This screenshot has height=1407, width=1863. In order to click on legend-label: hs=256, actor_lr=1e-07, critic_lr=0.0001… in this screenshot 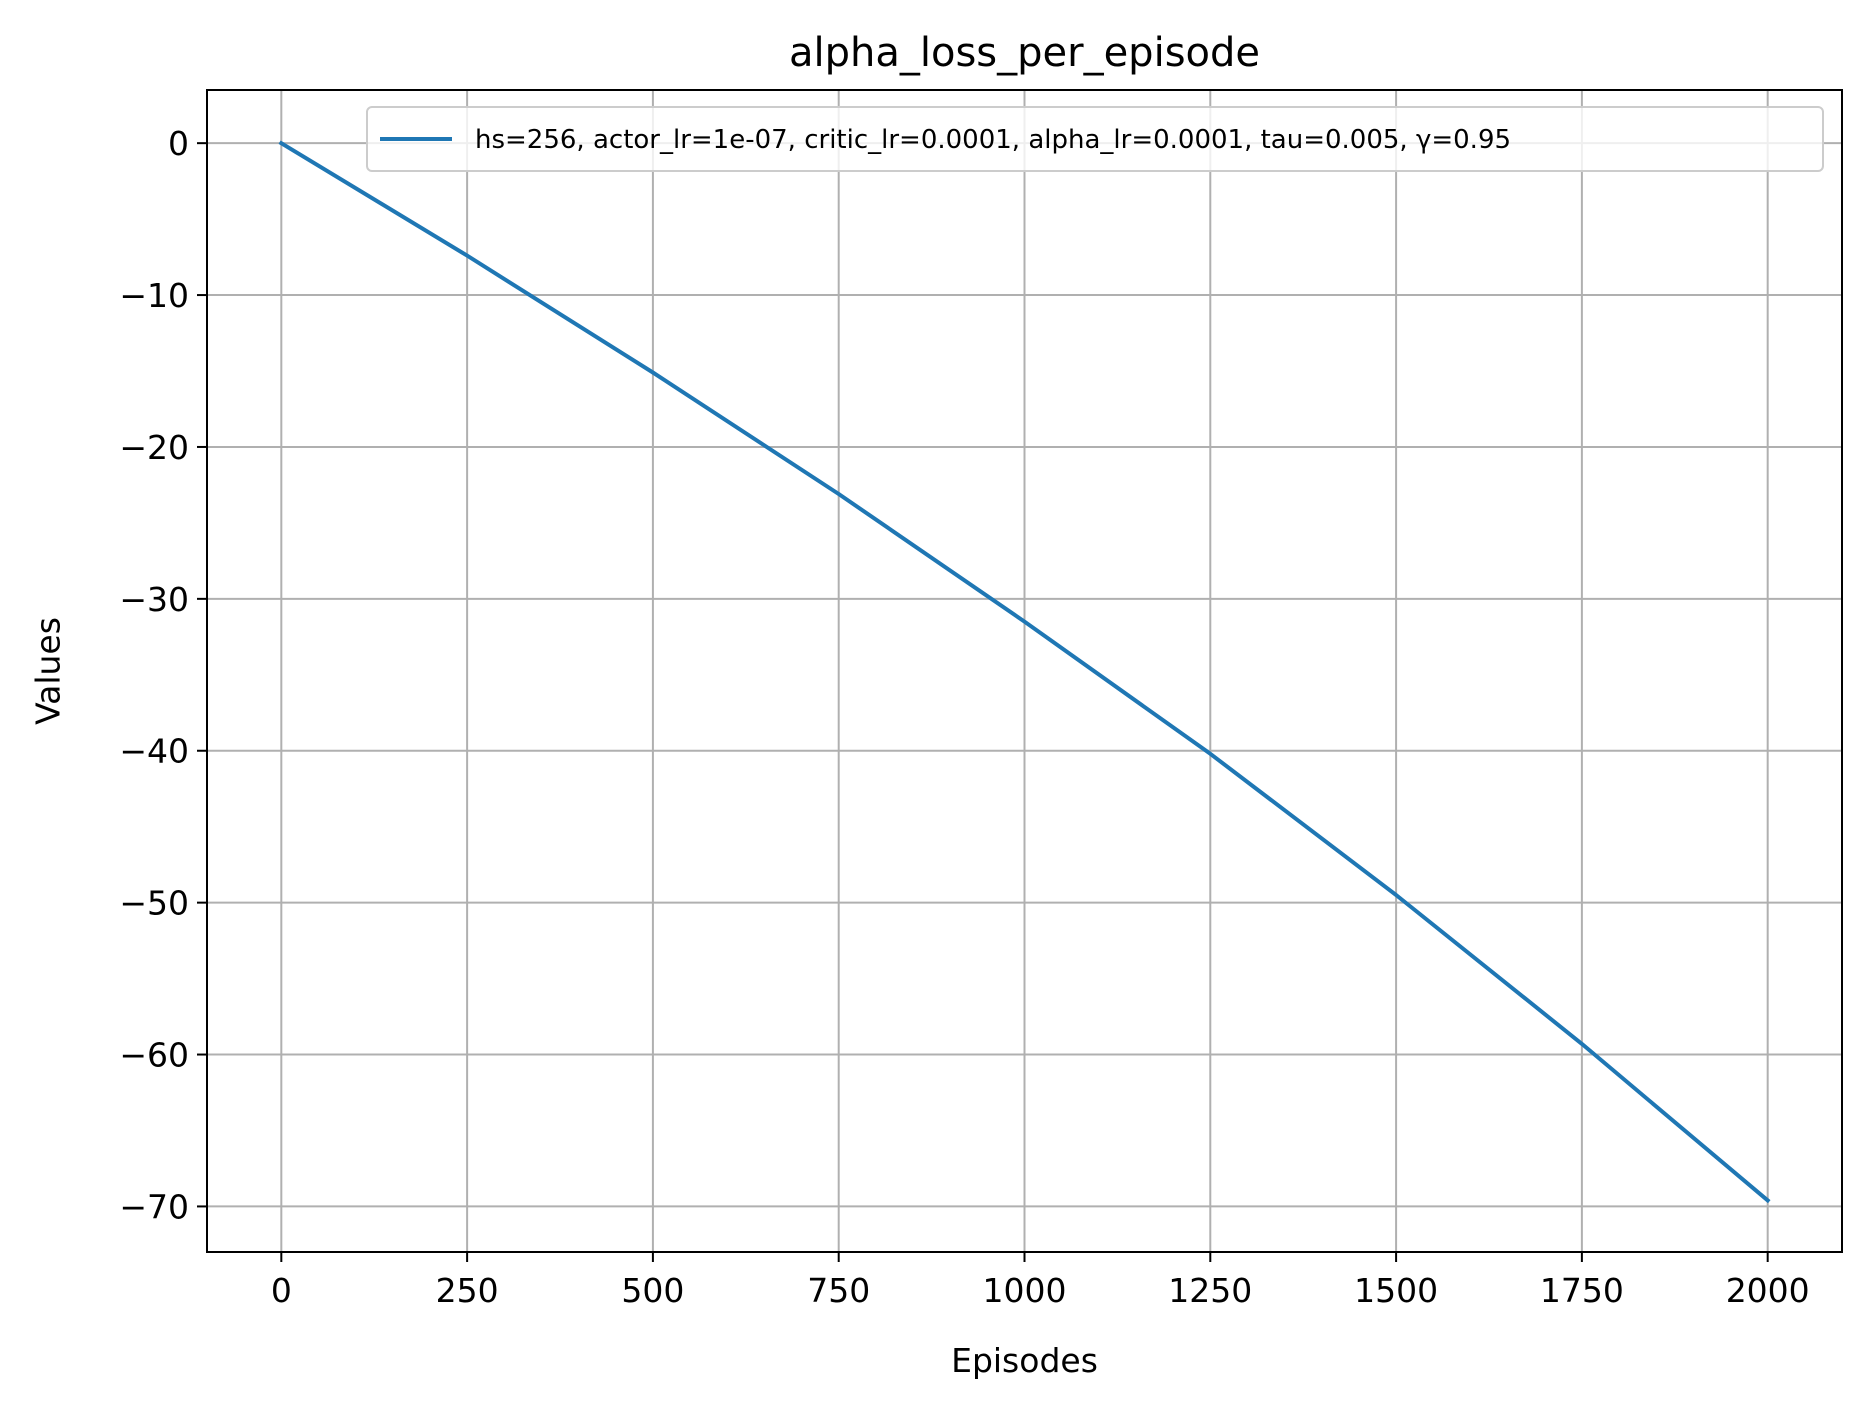, I will do `click(993, 140)`.